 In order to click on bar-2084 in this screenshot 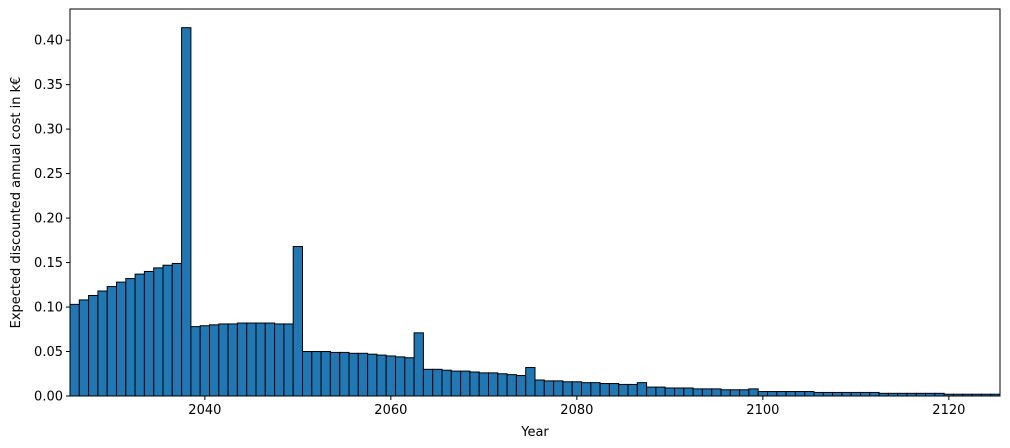, I will do `click(614, 390)`.